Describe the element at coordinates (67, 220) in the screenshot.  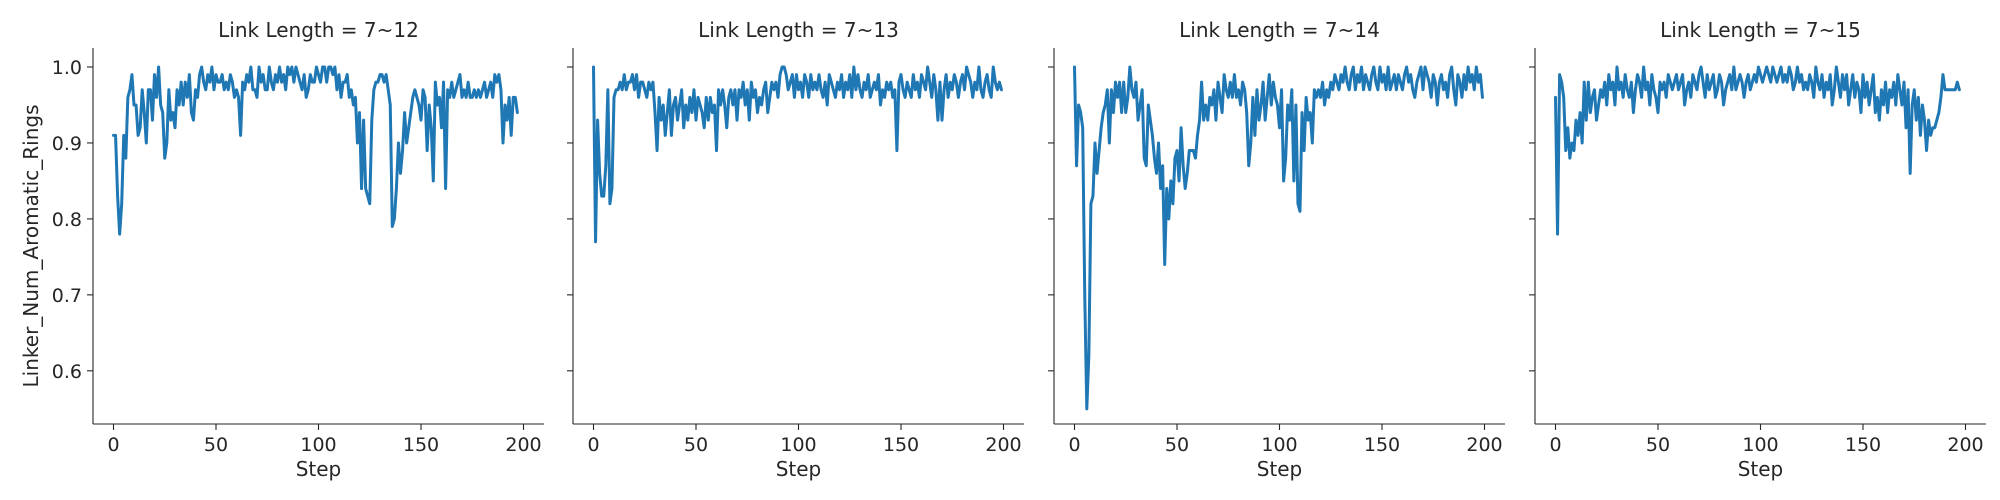
I see `y-tick-label: 0.8` at that location.